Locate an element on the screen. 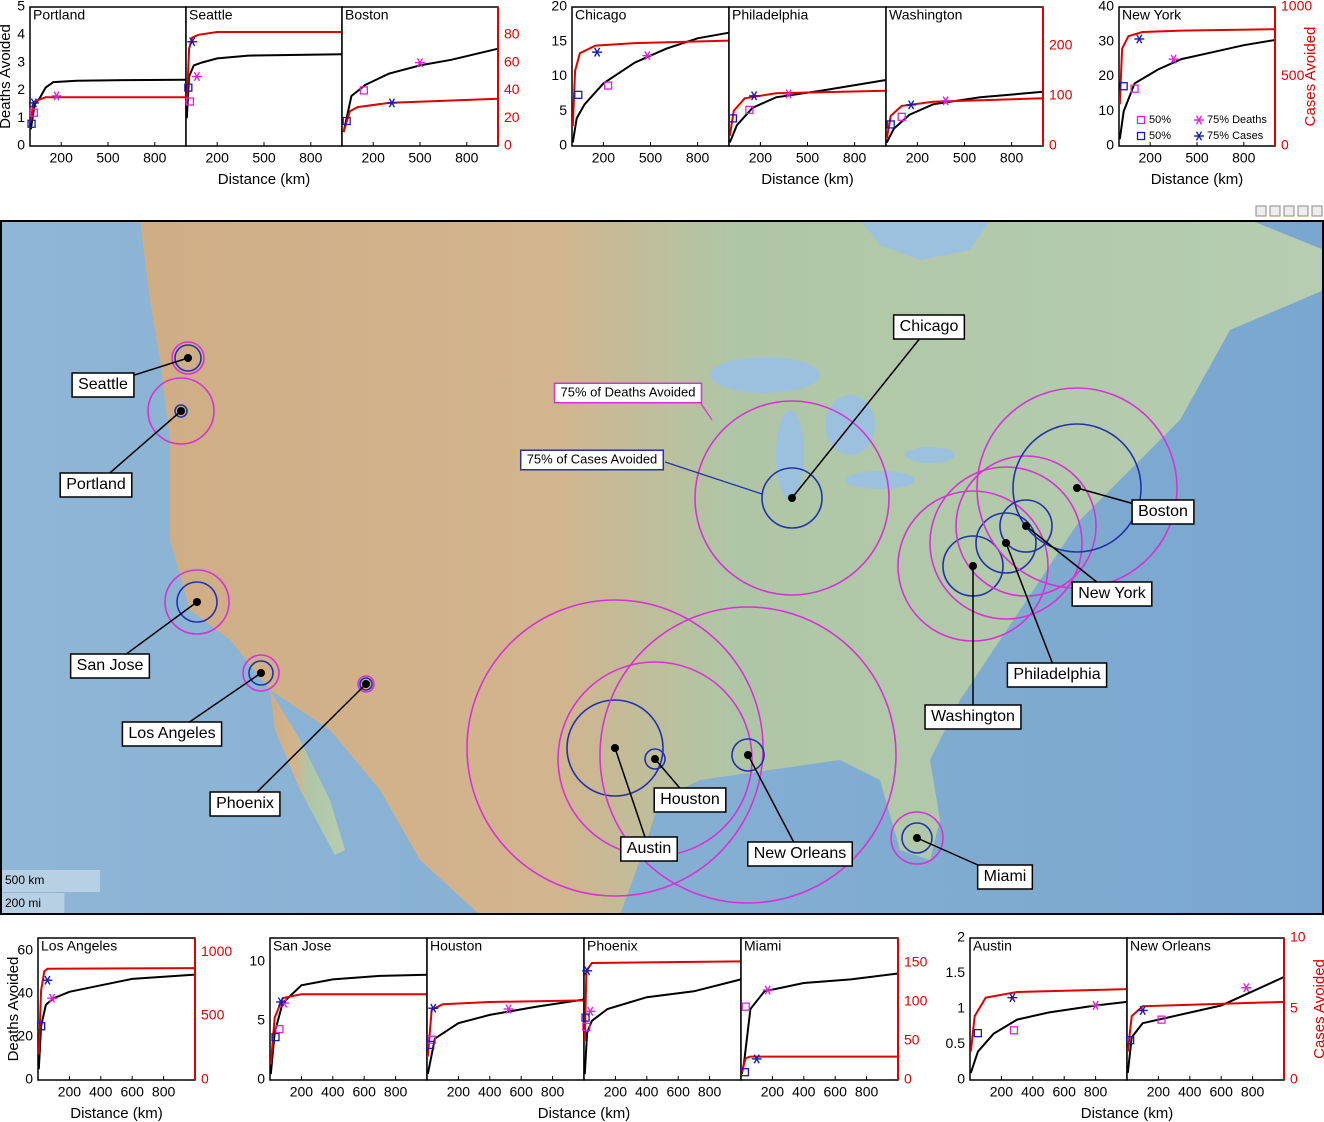 This screenshot has height=1122, width=1324. panel-title: Miami is located at coordinates (762, 946).